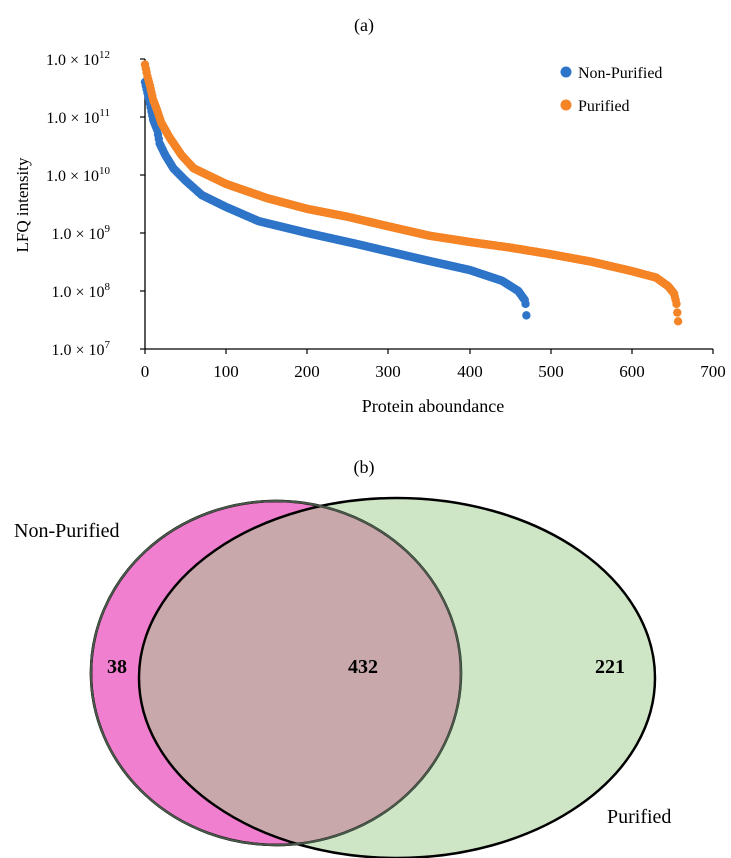 Image resolution: width=731 pixels, height=858 pixels. I want to click on venn-value-purified-only: 221, so click(610, 667).